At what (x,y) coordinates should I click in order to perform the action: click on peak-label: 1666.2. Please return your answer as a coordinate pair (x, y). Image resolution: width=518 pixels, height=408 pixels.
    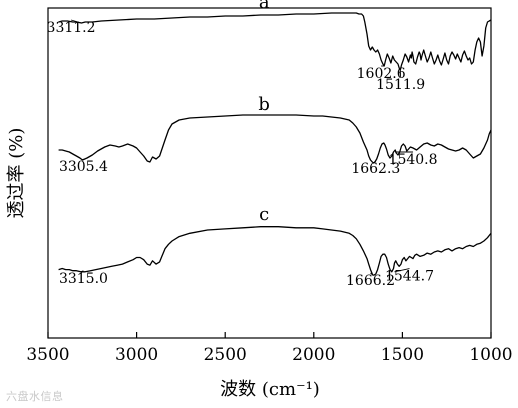
    Looking at the image, I should click on (370, 281).